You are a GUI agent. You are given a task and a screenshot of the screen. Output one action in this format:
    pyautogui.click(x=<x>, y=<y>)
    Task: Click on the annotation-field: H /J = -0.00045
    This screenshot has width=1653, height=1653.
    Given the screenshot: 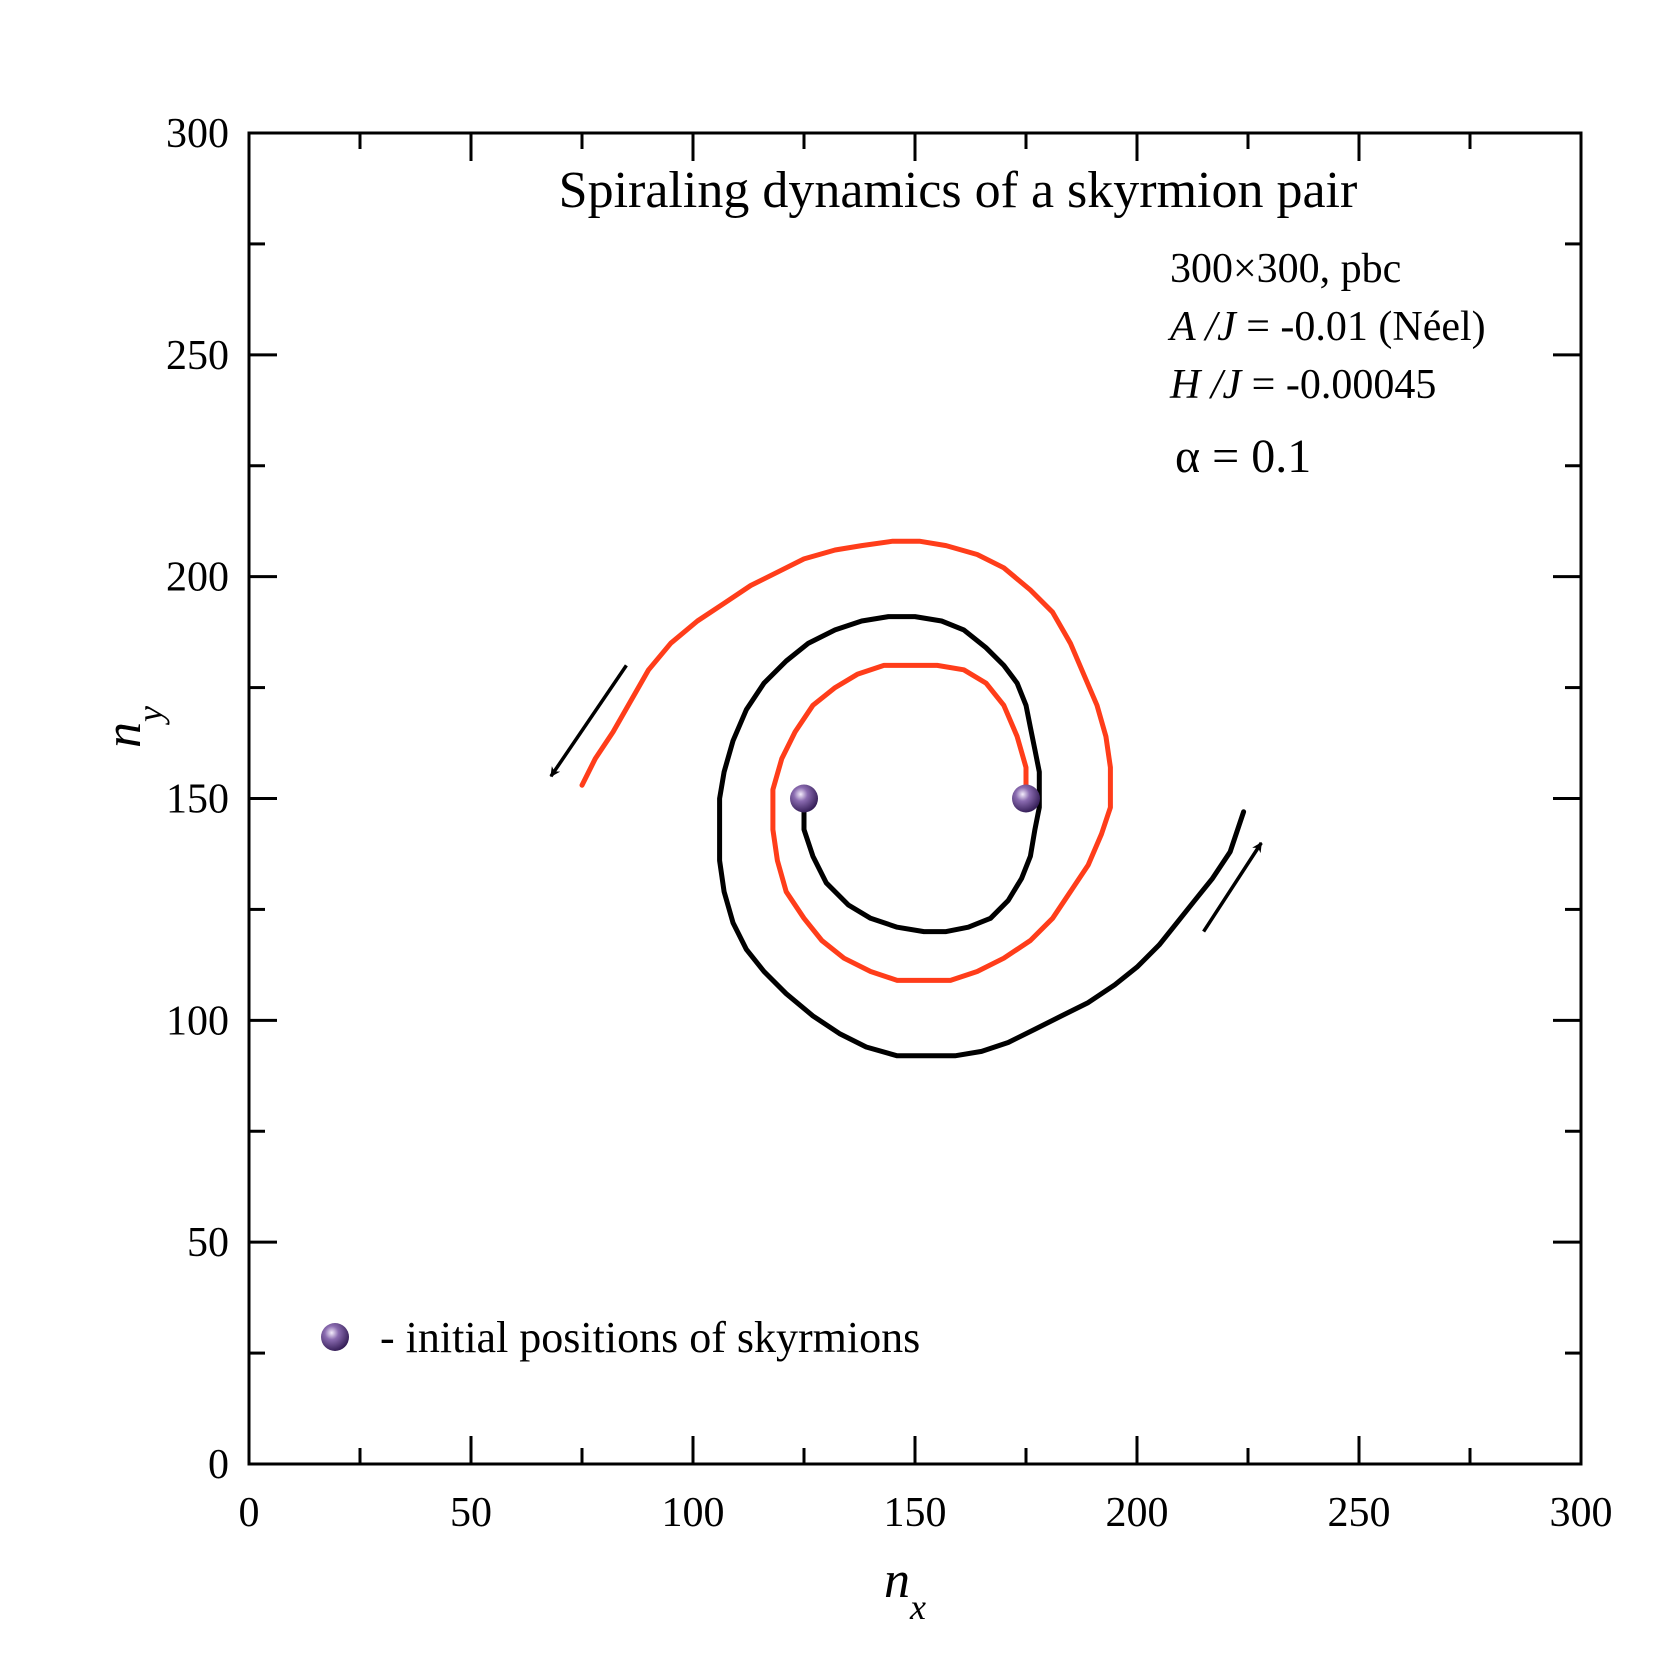 What is the action you would take?
    pyautogui.click(x=1302, y=385)
    